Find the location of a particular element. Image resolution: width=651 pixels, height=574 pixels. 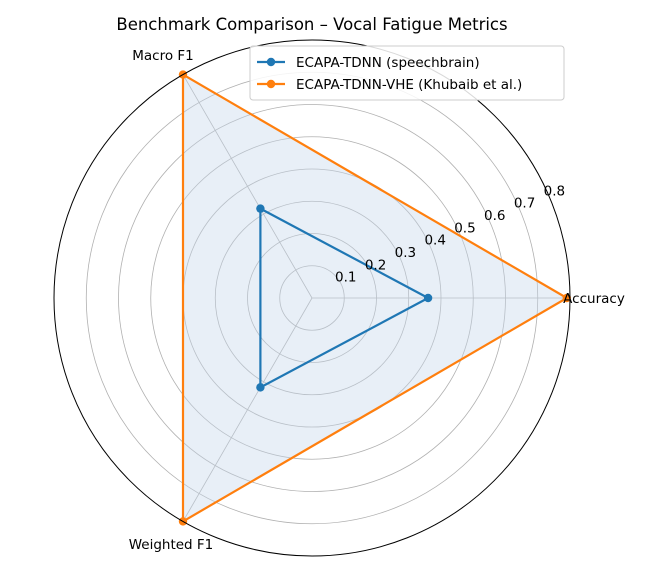

radial-tick-label: 0.3 is located at coordinates (405, 253).